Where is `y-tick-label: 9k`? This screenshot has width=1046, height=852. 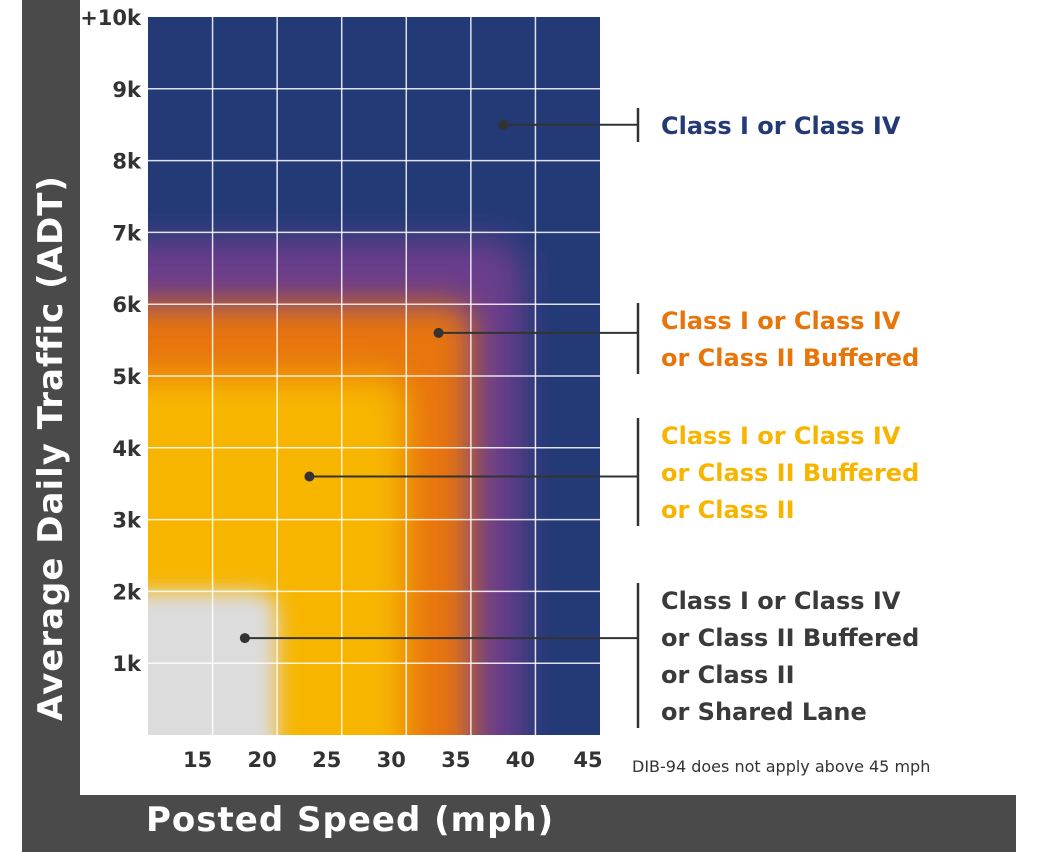
y-tick-label: 9k is located at coordinates (127, 90).